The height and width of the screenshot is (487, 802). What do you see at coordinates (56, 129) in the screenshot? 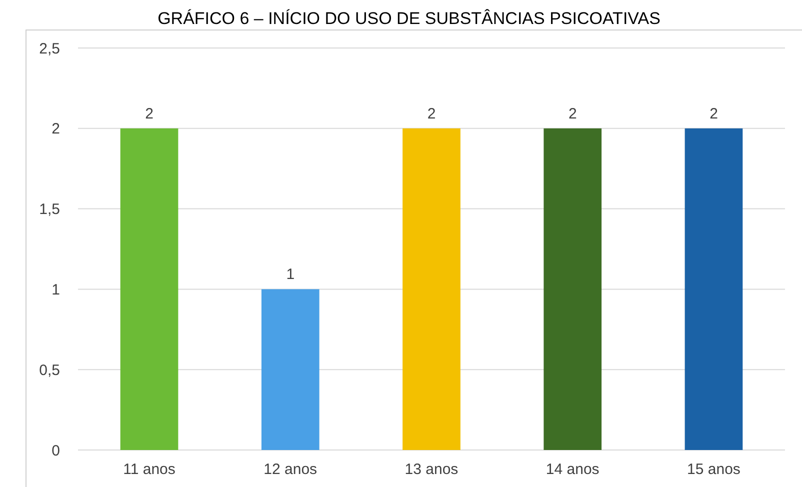
I see `y-tick-label: 2` at bounding box center [56, 129].